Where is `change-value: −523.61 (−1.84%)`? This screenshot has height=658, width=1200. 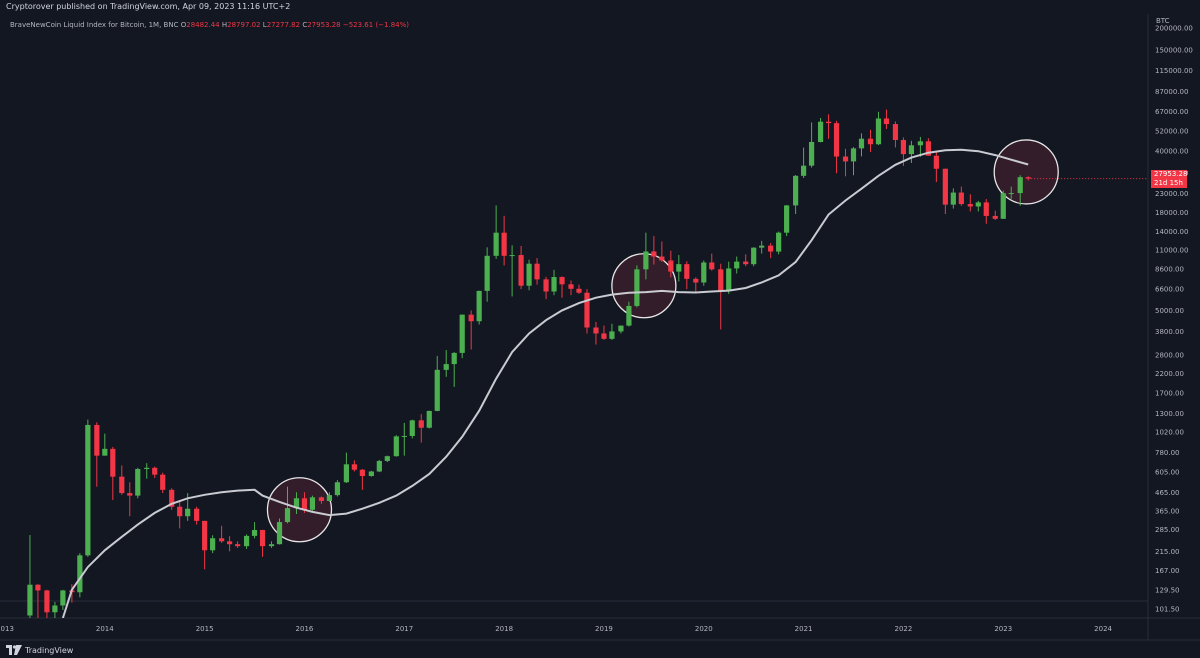
change-value: −523.61 (−1.84%) is located at coordinates (376, 25).